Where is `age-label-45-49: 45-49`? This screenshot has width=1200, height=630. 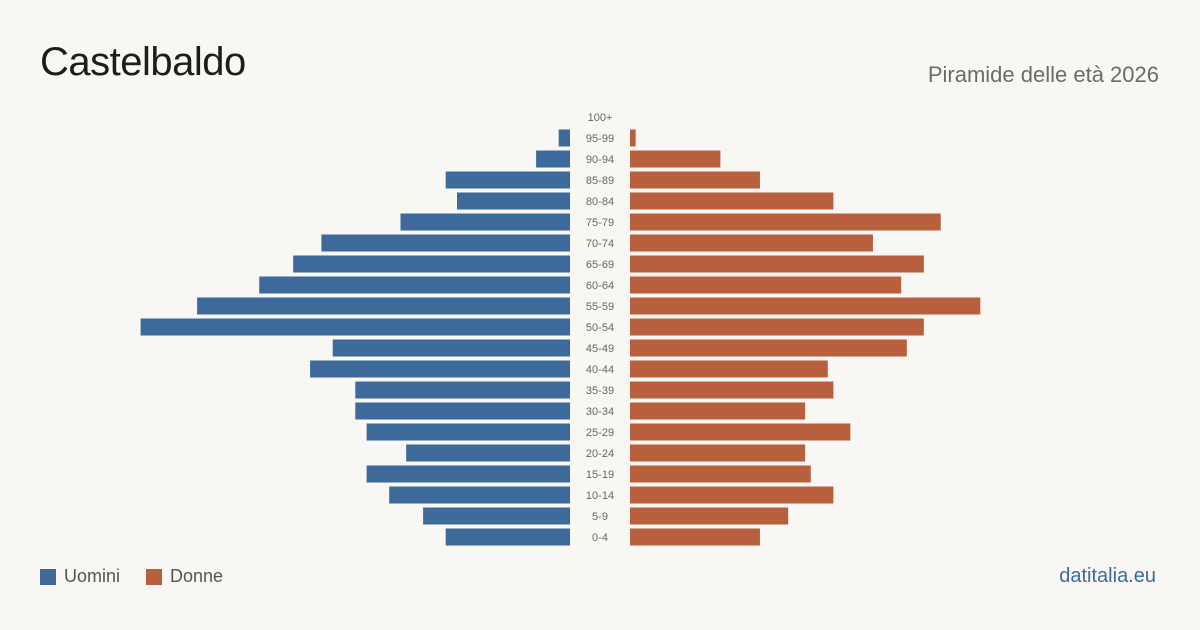
age-label-45-49: 45-49 is located at coordinates (600, 349).